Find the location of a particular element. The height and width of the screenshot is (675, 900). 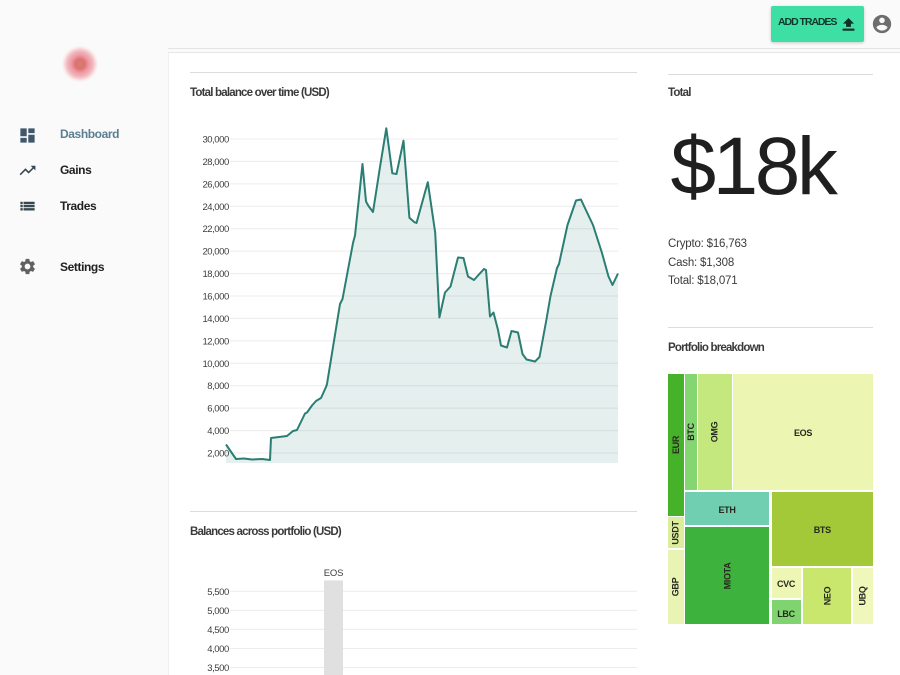

svg-text: EOS is located at coordinates (333, 573).